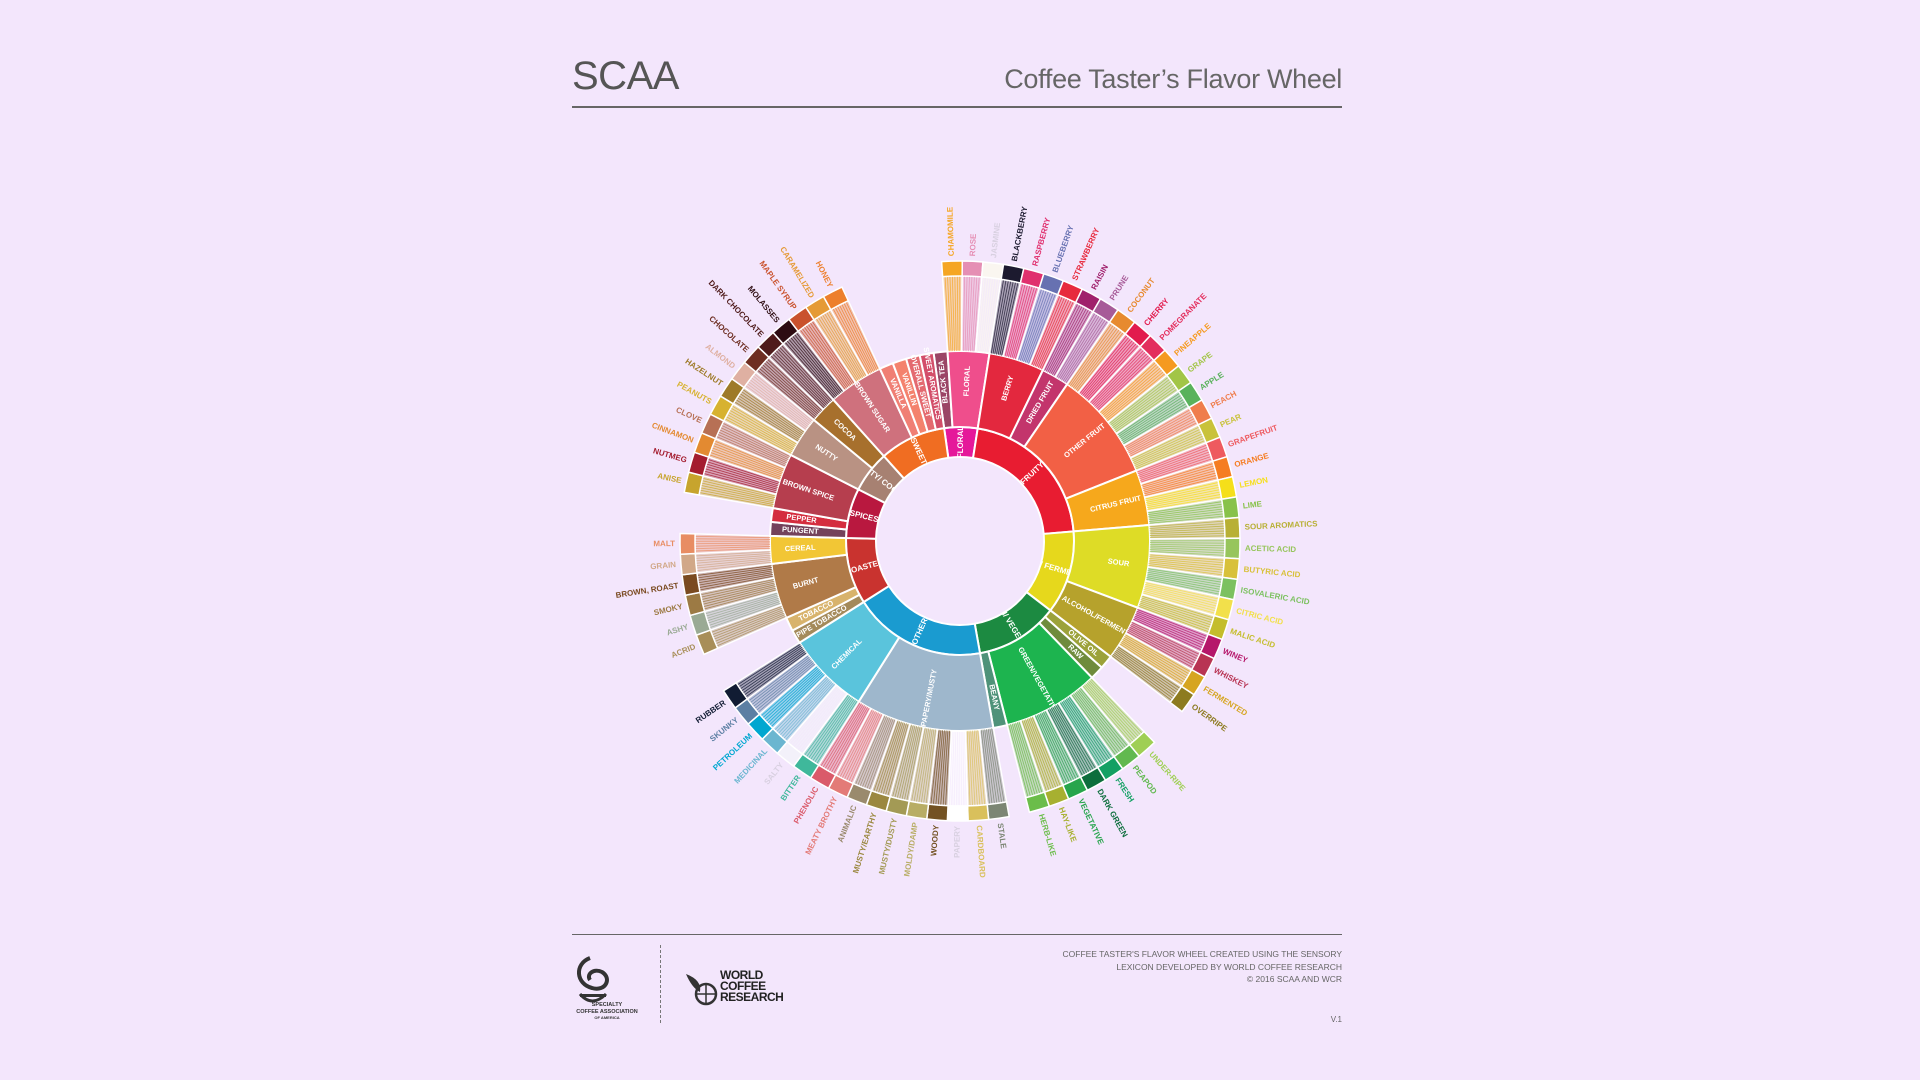 The height and width of the screenshot is (1080, 1920). Describe the element at coordinates (1251, 460) in the screenshot. I see `flavor-label: ORANGE` at that location.